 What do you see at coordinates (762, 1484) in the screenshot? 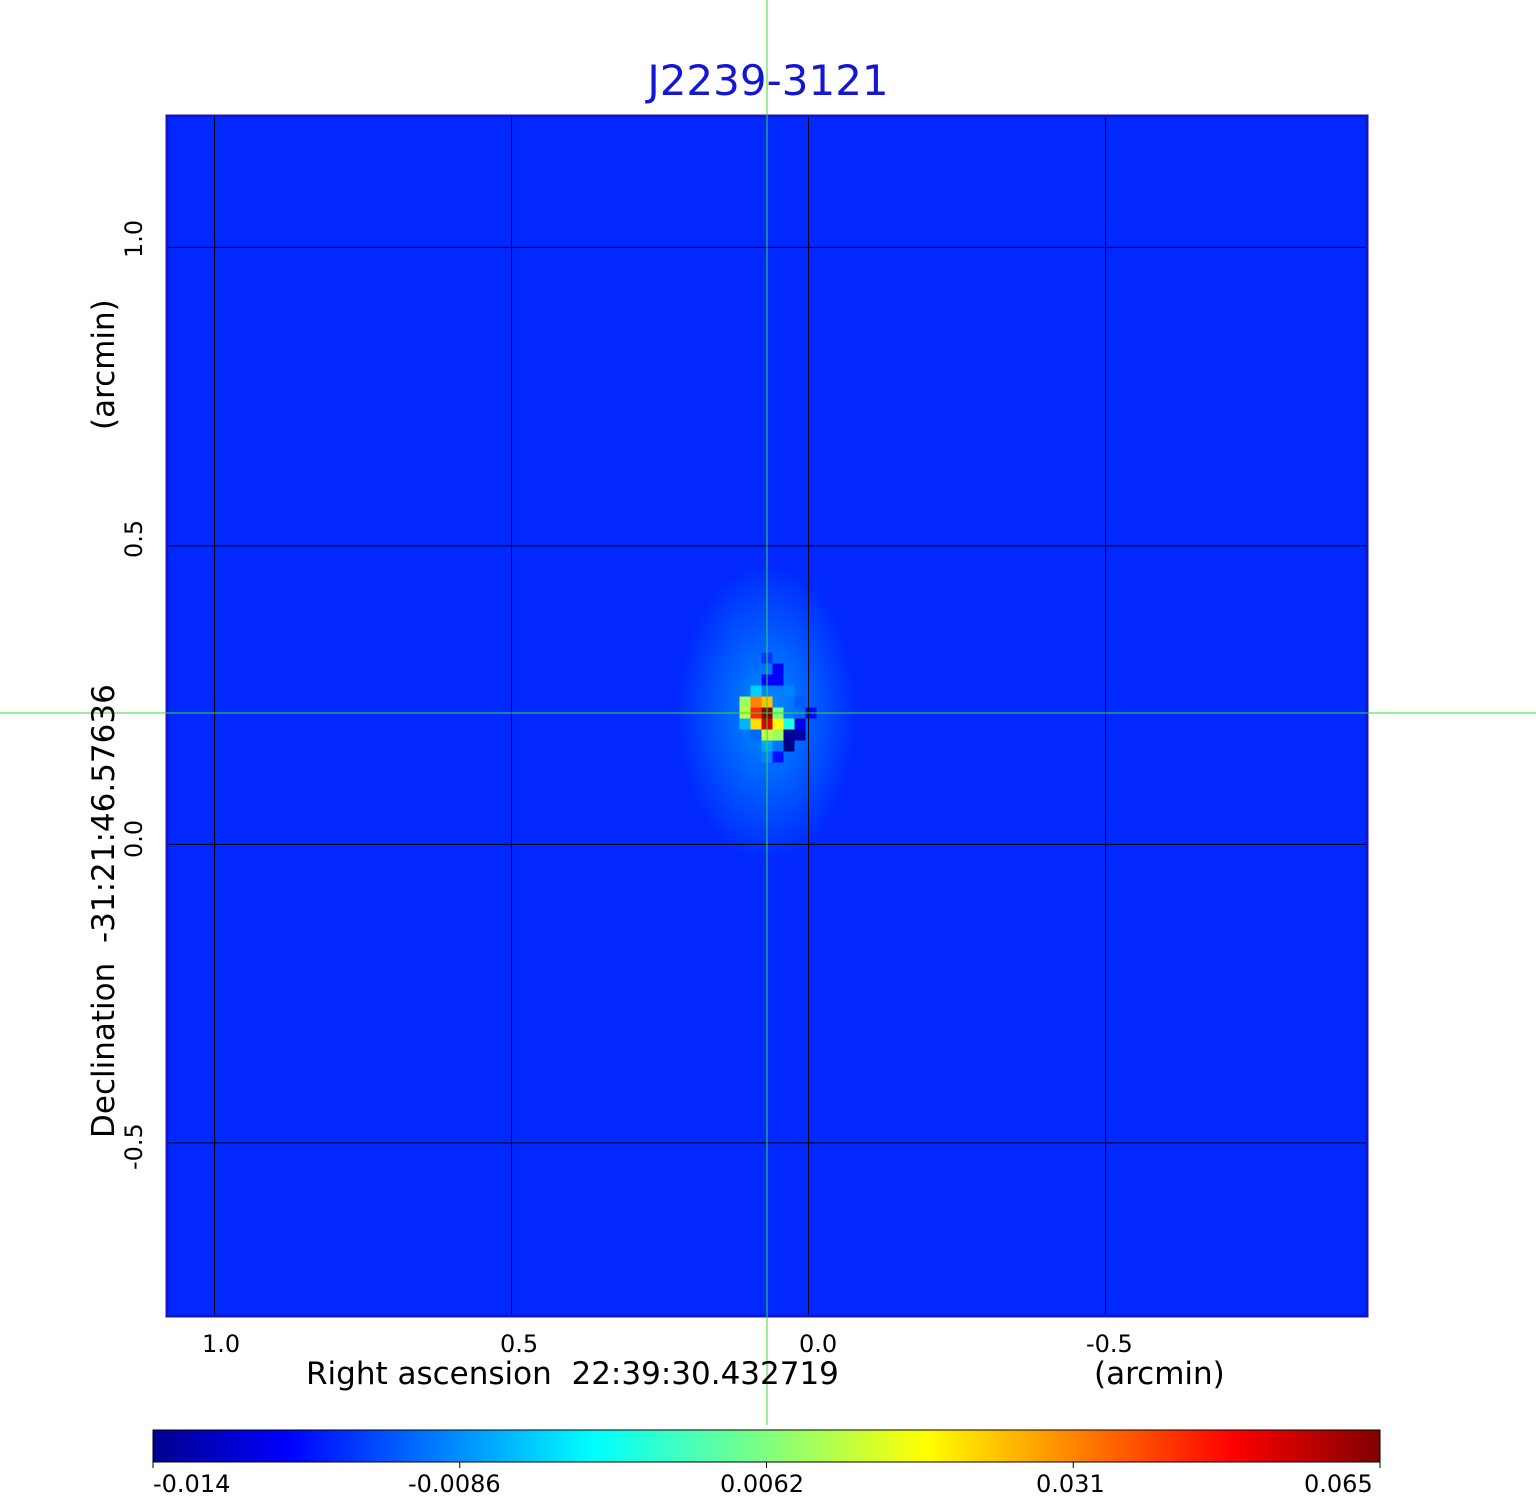
I see `colorbar-tick-label: 0.0062` at bounding box center [762, 1484].